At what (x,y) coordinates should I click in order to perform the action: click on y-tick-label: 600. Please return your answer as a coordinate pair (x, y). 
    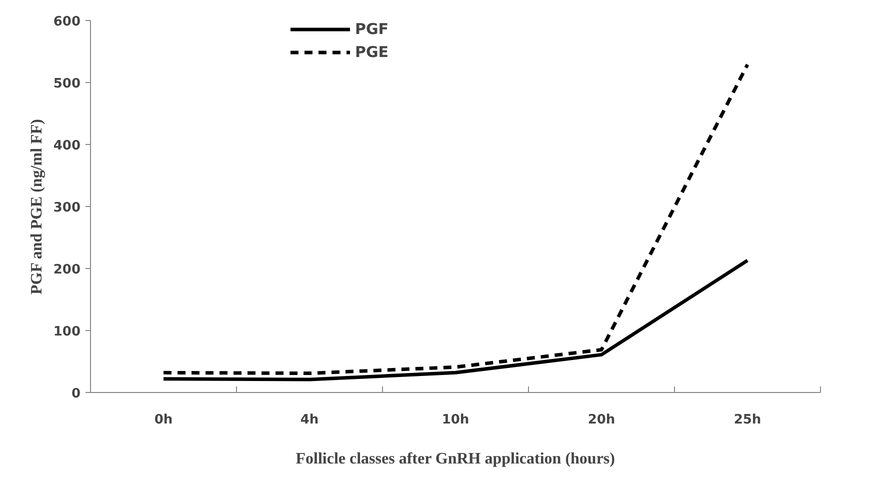
    Looking at the image, I should click on (67, 22).